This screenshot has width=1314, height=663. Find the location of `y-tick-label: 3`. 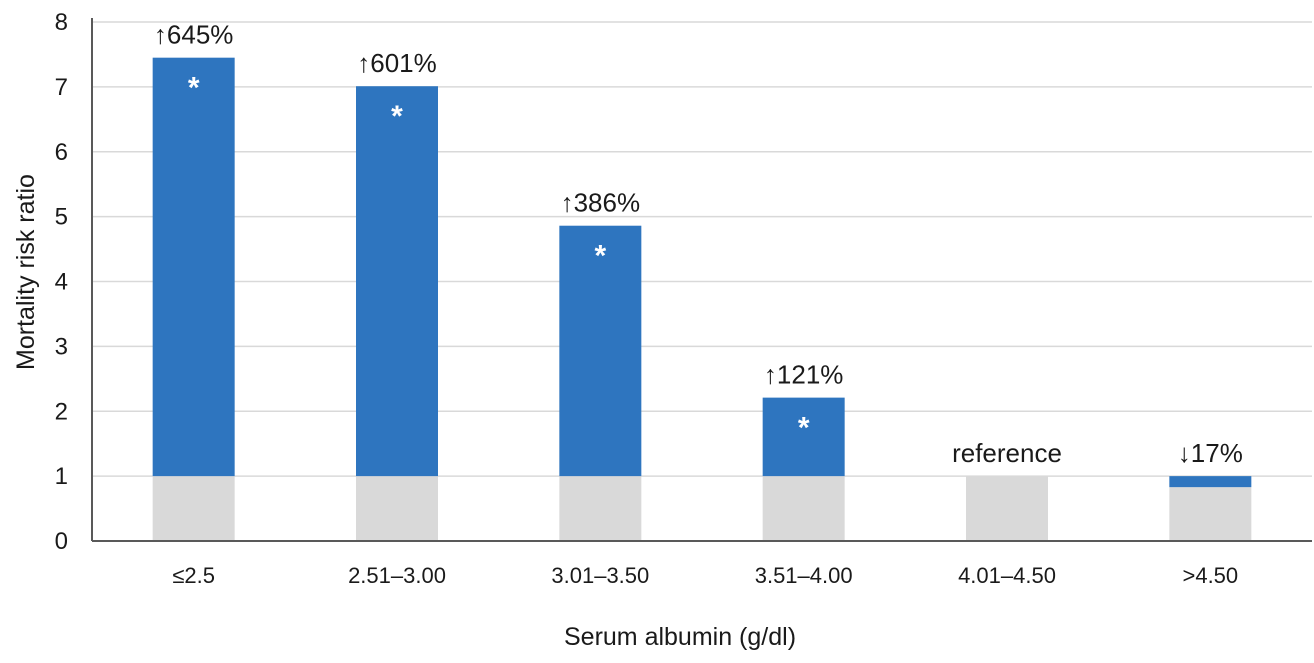

y-tick-label: 3 is located at coordinates (61, 346).